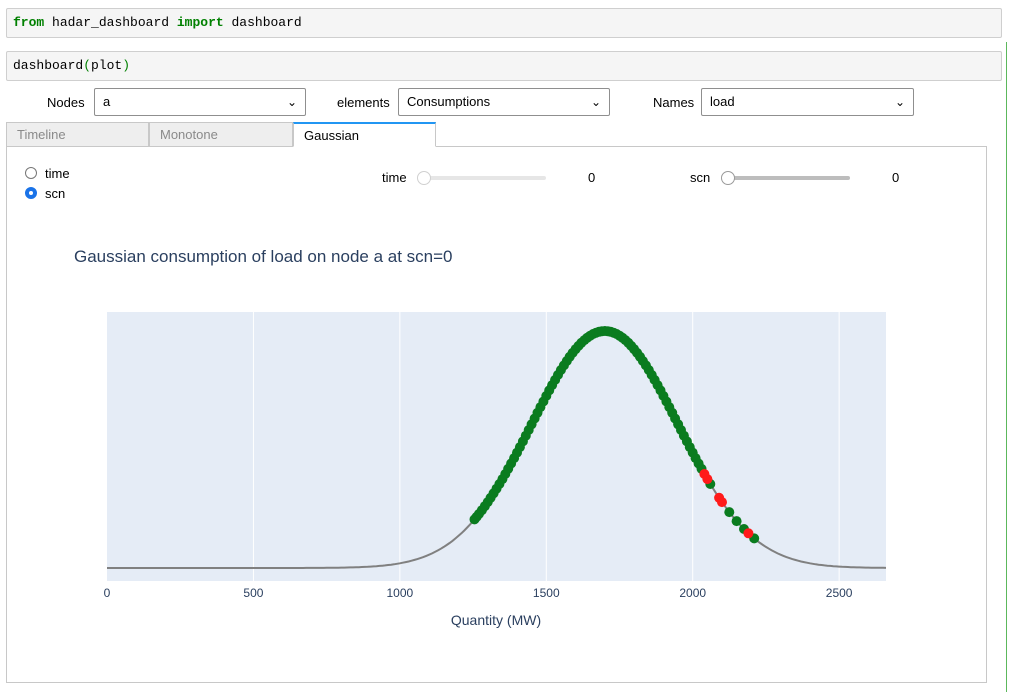 This screenshot has height=692, width=1016. What do you see at coordinates (504, 23) in the screenshot?
I see `code-cell-import: from hadar_dashboard import dashboard` at bounding box center [504, 23].